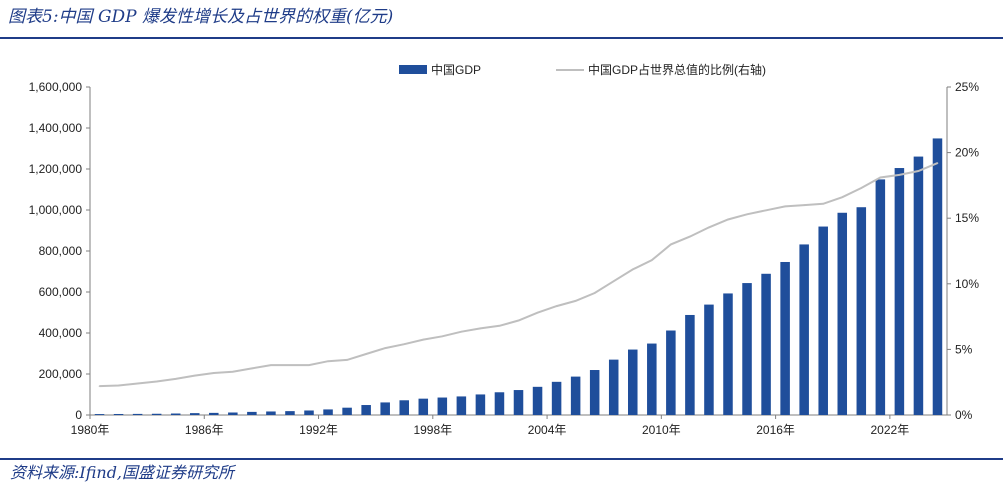  Describe the element at coordinates (432, 430) in the screenshot. I see `x-tick-label: 1998年` at that location.